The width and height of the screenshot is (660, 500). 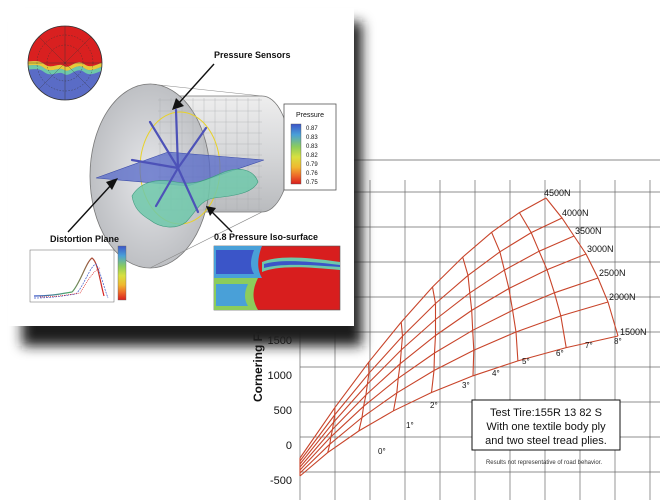 What do you see at coordinates (266, 237) in the screenshot?
I see `callout-iso-surface: 0.8 Pressure Iso-surface` at bounding box center [266, 237].